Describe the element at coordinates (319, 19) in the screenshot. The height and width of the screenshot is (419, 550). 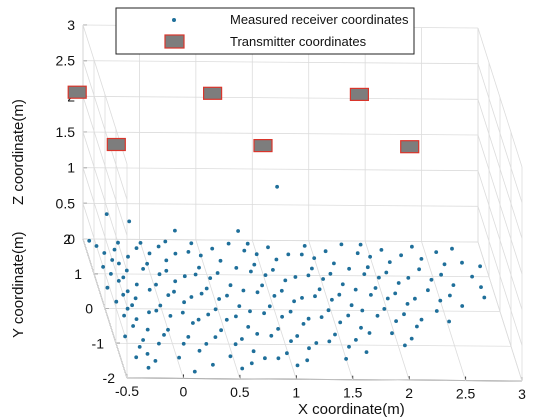
I see `legend-receiver-label: Measured receiver coordinates` at that location.